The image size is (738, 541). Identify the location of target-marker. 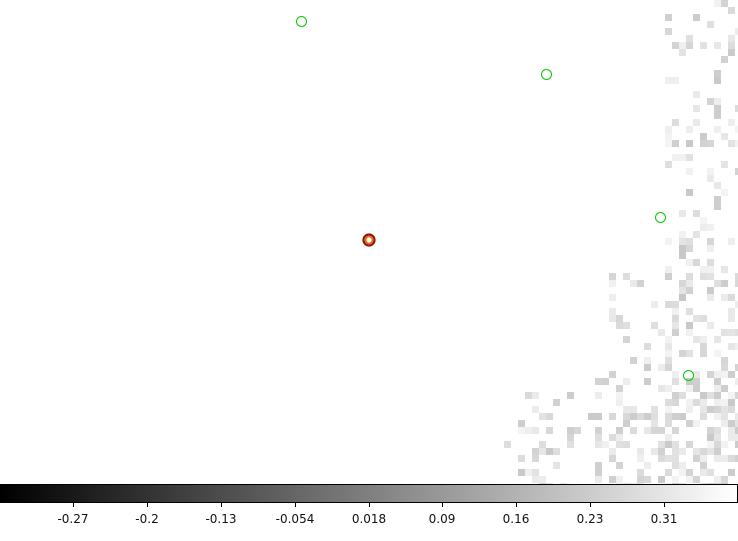
(369, 240).